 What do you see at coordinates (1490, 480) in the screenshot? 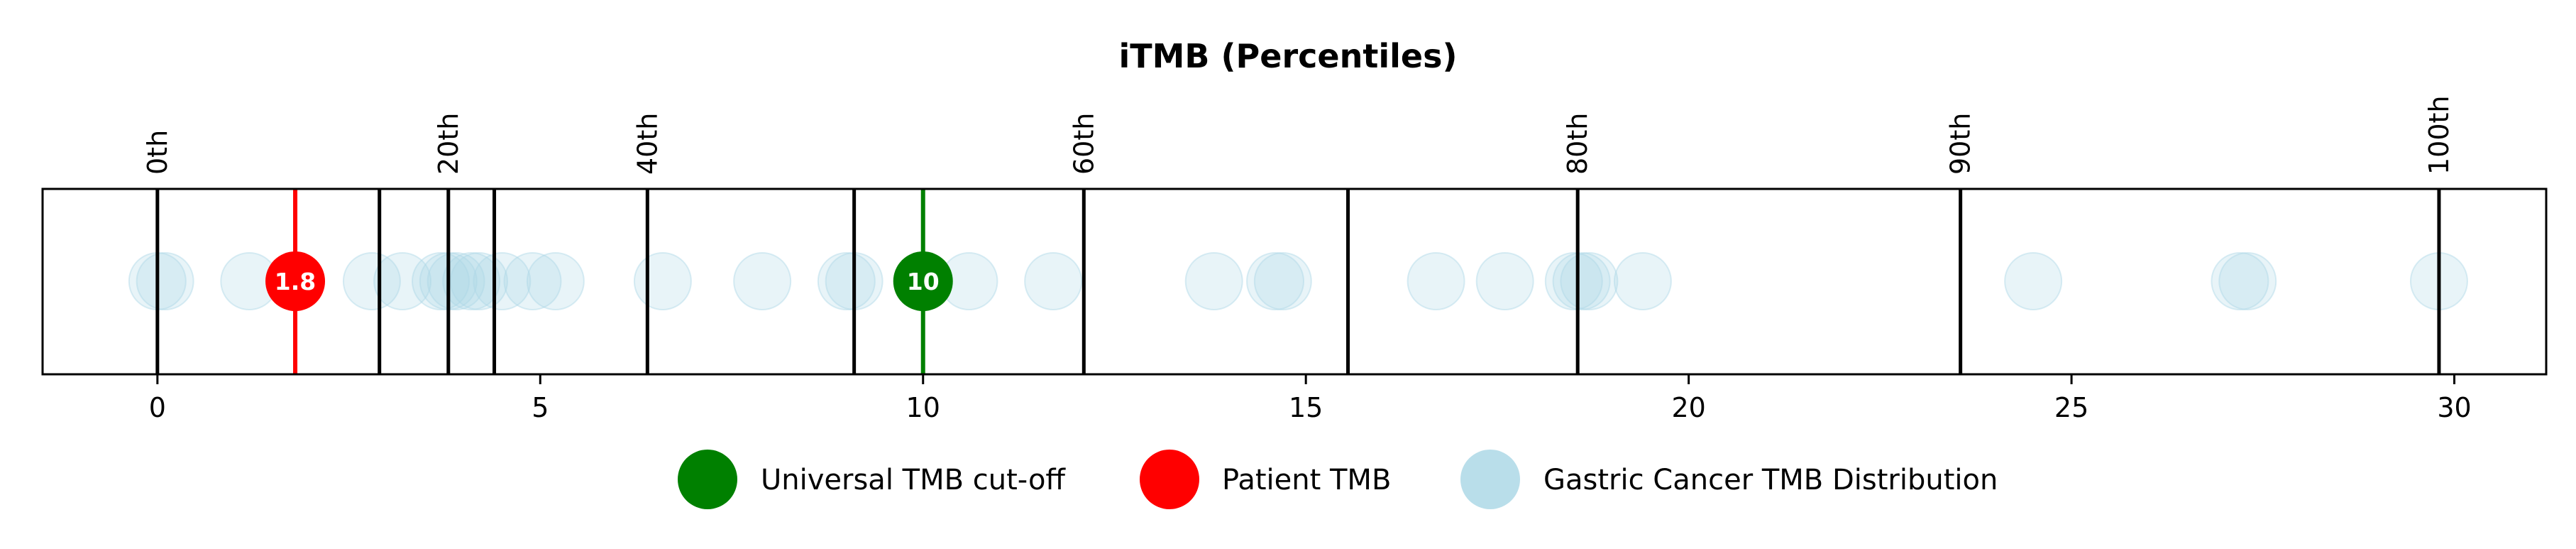
I see `legend-distribution-marker` at bounding box center [1490, 480].